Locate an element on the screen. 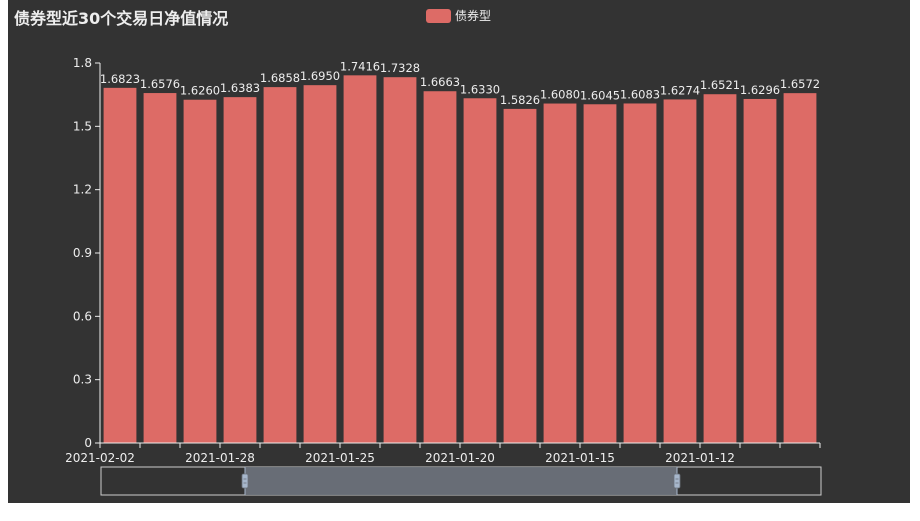  y-axis: 0 0.3 0.6 0.9 1.2 1.5 1.8 is located at coordinates (87, 253).